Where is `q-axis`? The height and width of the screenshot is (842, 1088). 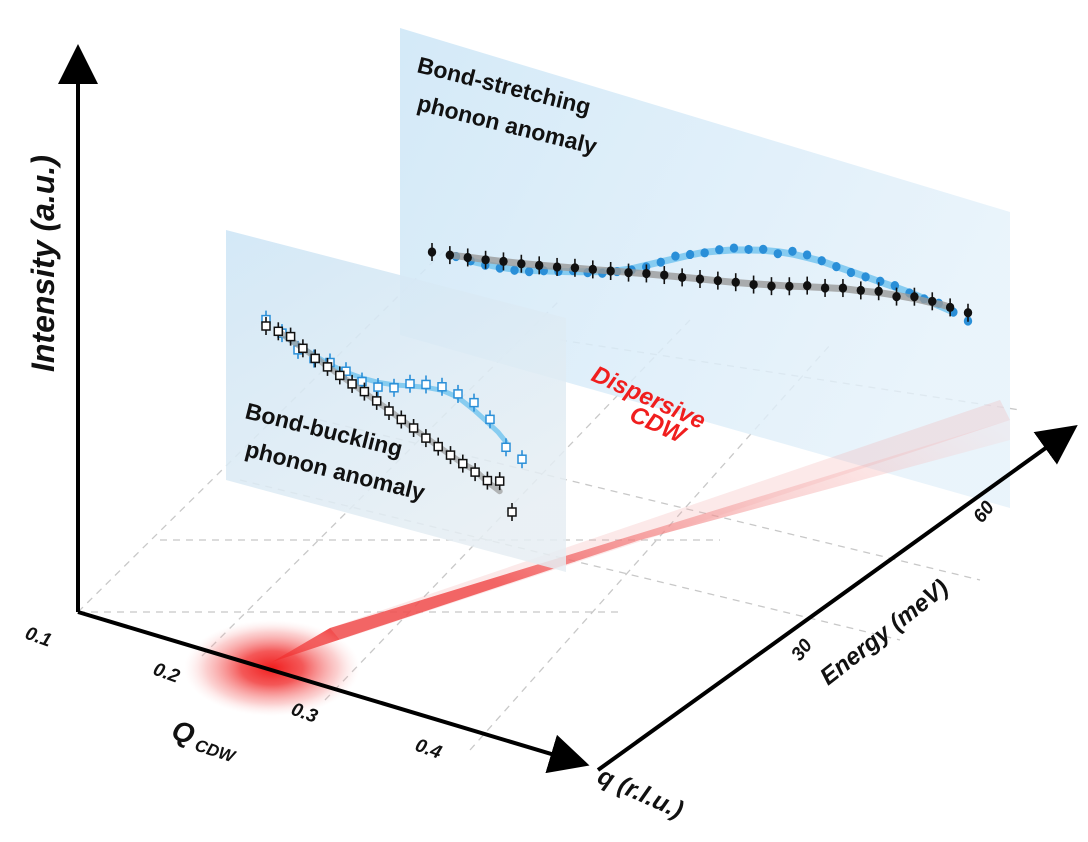 q-axis is located at coordinates (333, 692).